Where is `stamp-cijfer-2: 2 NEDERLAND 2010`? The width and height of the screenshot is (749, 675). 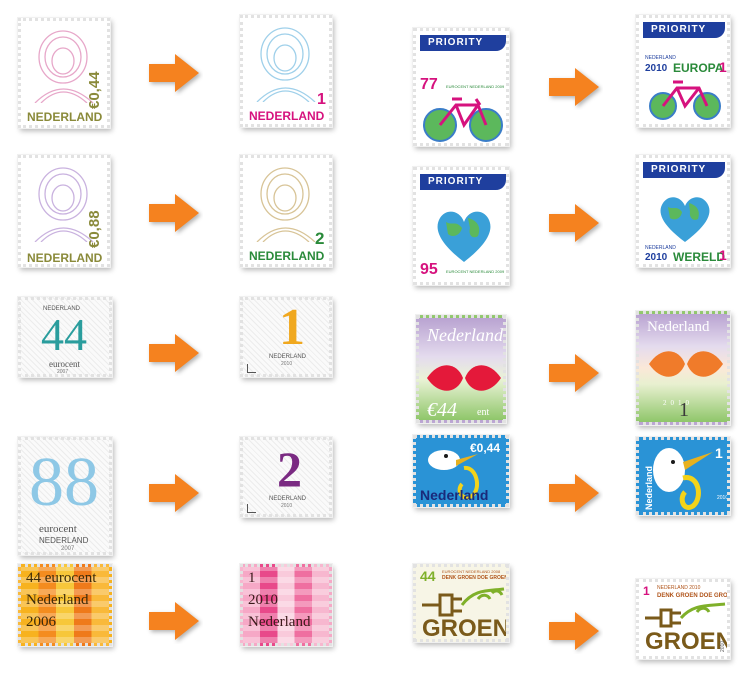 stamp-cijfer-2: 2 NEDERLAND 2010 is located at coordinates (286, 477).